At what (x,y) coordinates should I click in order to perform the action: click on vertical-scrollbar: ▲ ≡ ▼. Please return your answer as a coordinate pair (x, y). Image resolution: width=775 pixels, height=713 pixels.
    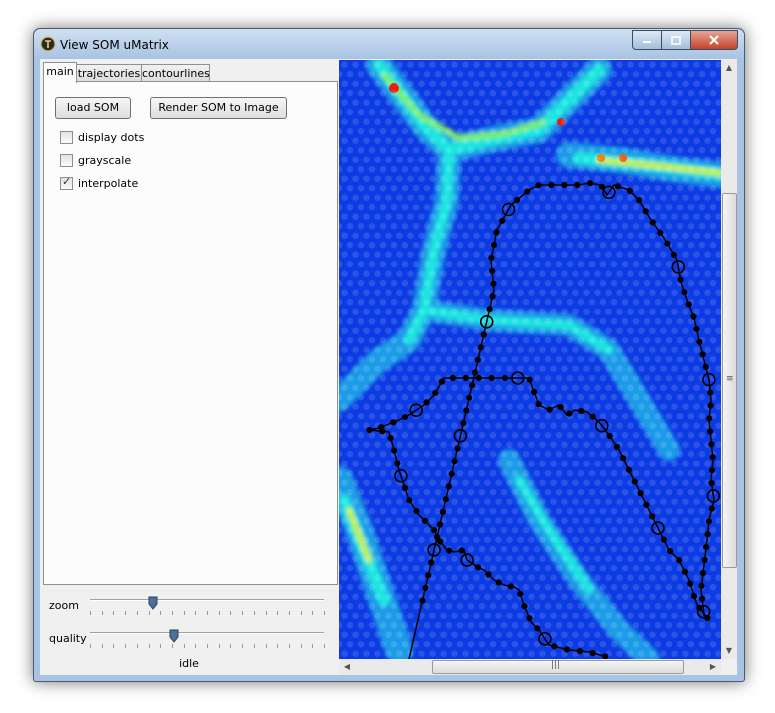
    Looking at the image, I should click on (729, 359).